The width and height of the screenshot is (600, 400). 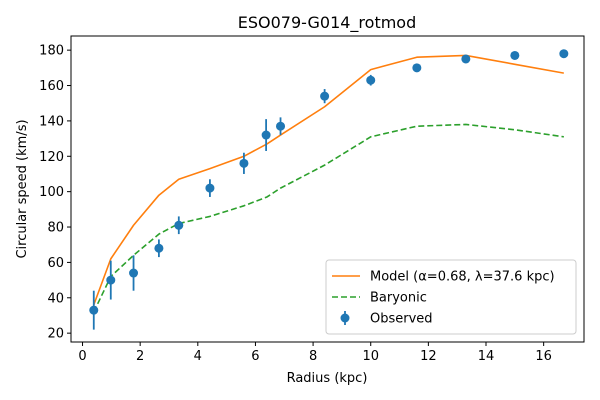 I want to click on legend-entry-label: Observed, so click(x=401, y=319).